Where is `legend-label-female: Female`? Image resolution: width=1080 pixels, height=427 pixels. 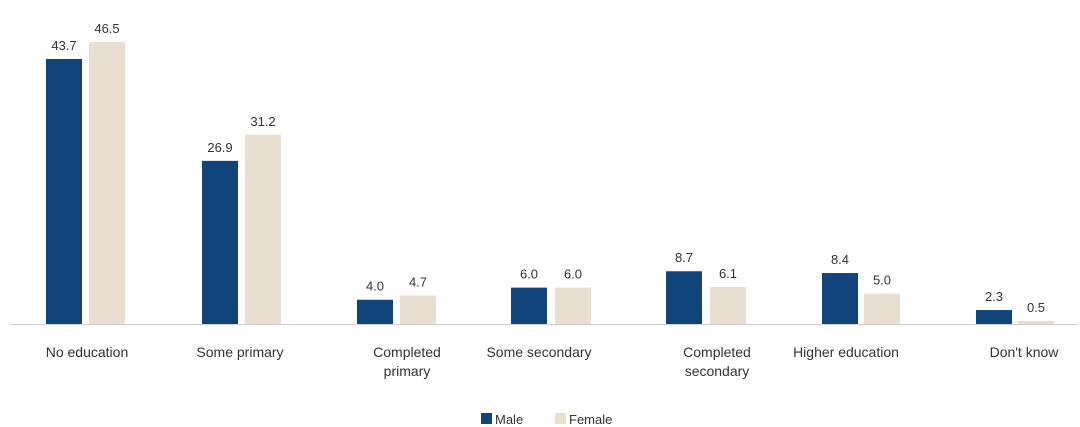 legend-label-female: Female is located at coordinates (590, 419).